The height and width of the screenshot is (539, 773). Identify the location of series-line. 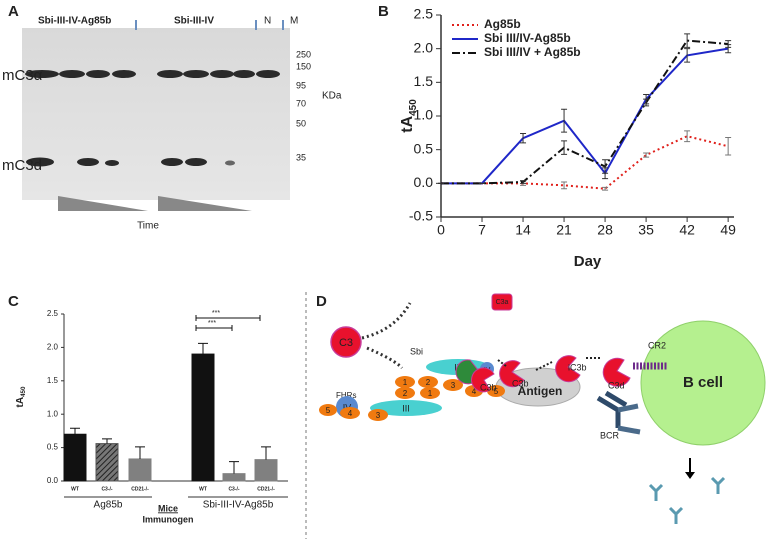
(585, 116).